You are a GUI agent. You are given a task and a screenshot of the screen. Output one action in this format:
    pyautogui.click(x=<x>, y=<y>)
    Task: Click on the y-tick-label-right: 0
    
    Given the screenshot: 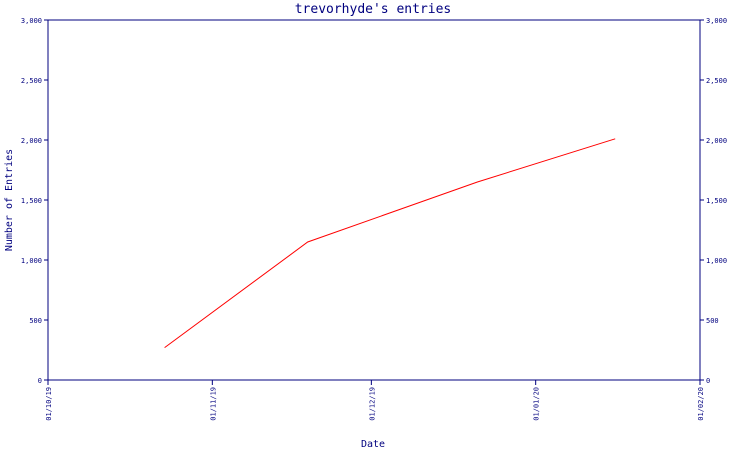 What is the action you would take?
    pyautogui.click(x=708, y=381)
    